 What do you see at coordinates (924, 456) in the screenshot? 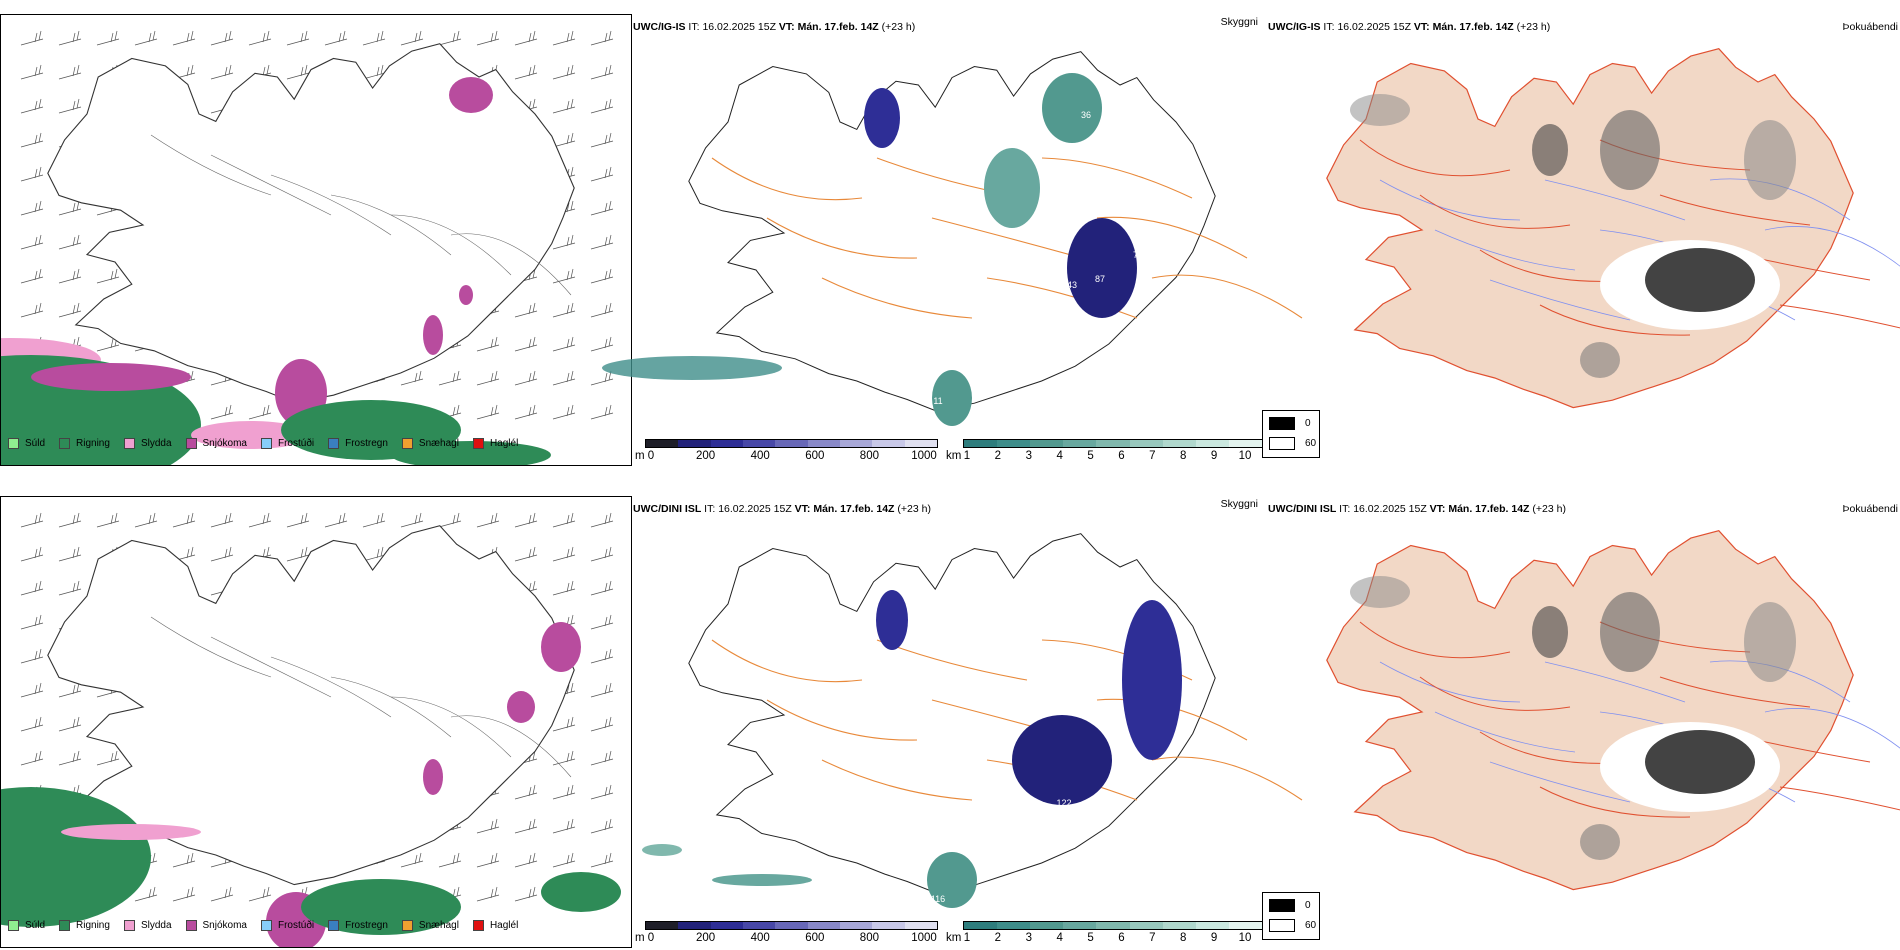
I see `tick-label: 1000` at bounding box center [924, 456].